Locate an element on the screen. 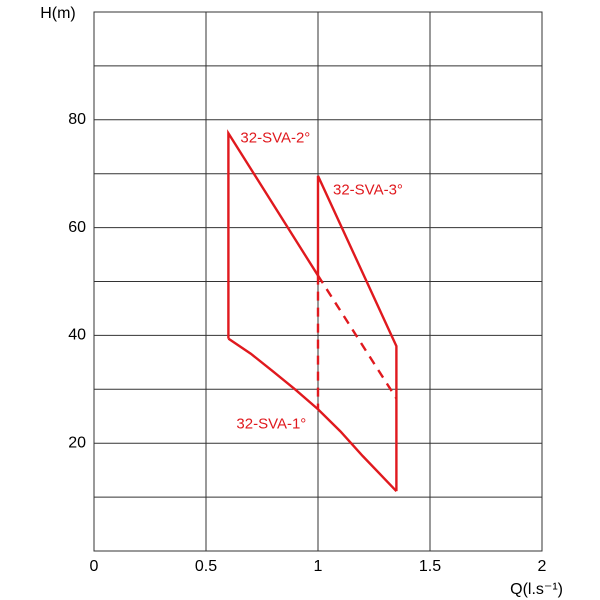 The image size is (600, 600). x-axis-label: Q(l.s⁻¹) is located at coordinates (536, 589).